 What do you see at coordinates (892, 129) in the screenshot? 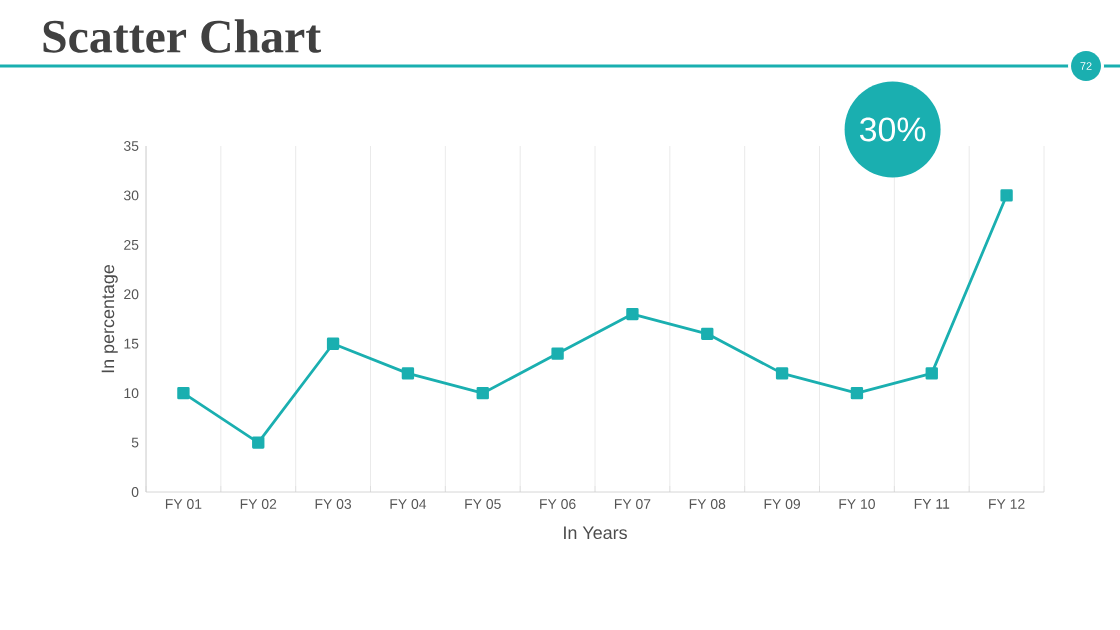
I see `annotation: 30%` at bounding box center [892, 129].